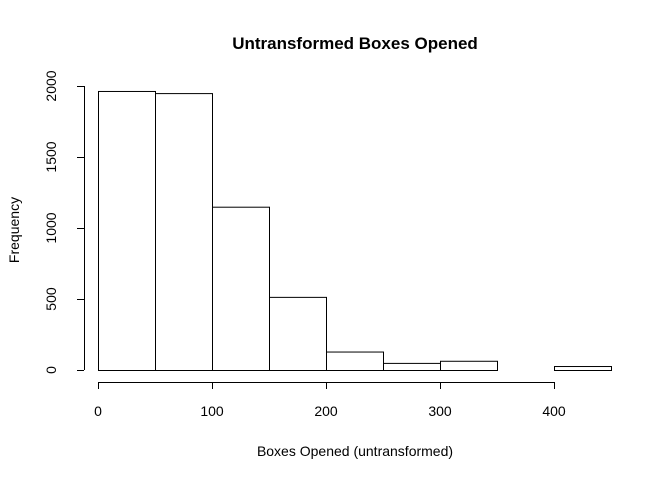 This screenshot has height=480, width=672. Describe the element at coordinates (326, 411) in the screenshot. I see `x-tick-label-200: 200` at that location.